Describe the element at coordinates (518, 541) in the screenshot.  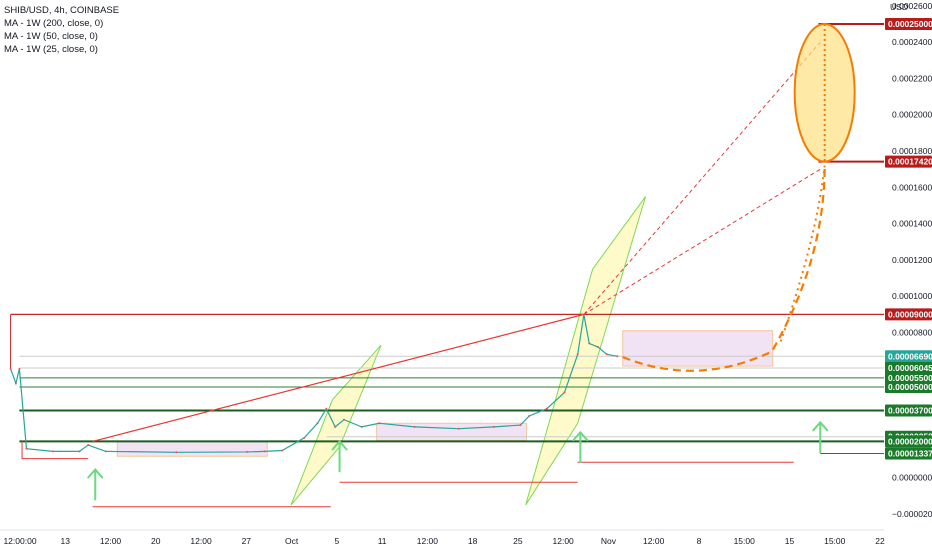
I see `x-tick-label: 25` at that location.